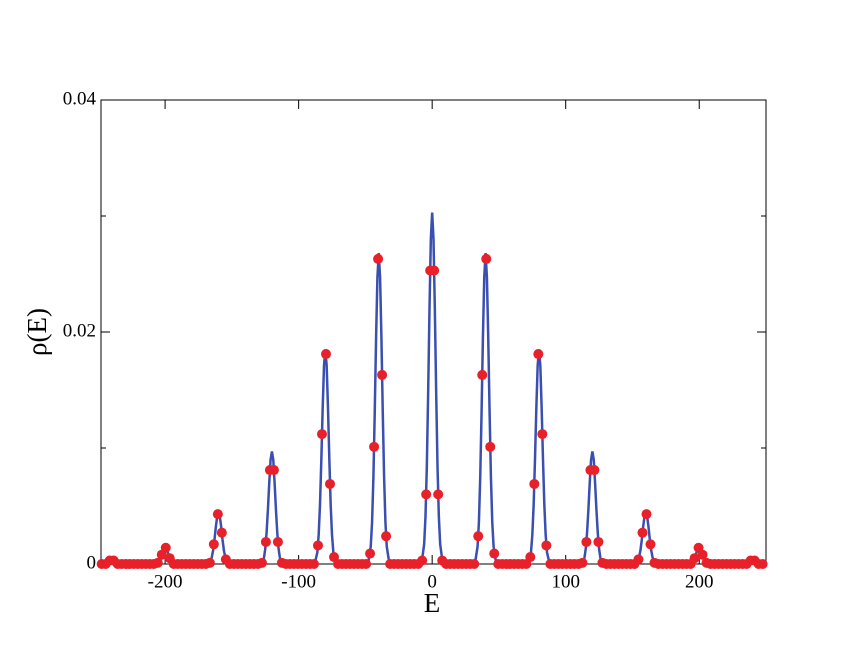  What do you see at coordinates (565, 581) in the screenshot?
I see `x-tick-label: 100` at bounding box center [565, 581].